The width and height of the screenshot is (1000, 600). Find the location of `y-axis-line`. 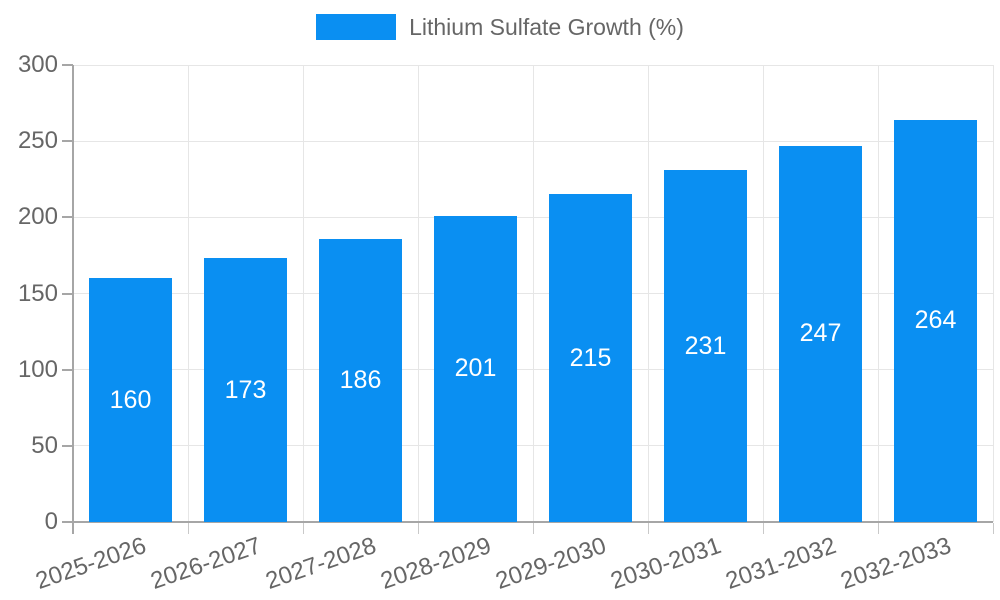

y-axis-line is located at coordinates (73, 299).